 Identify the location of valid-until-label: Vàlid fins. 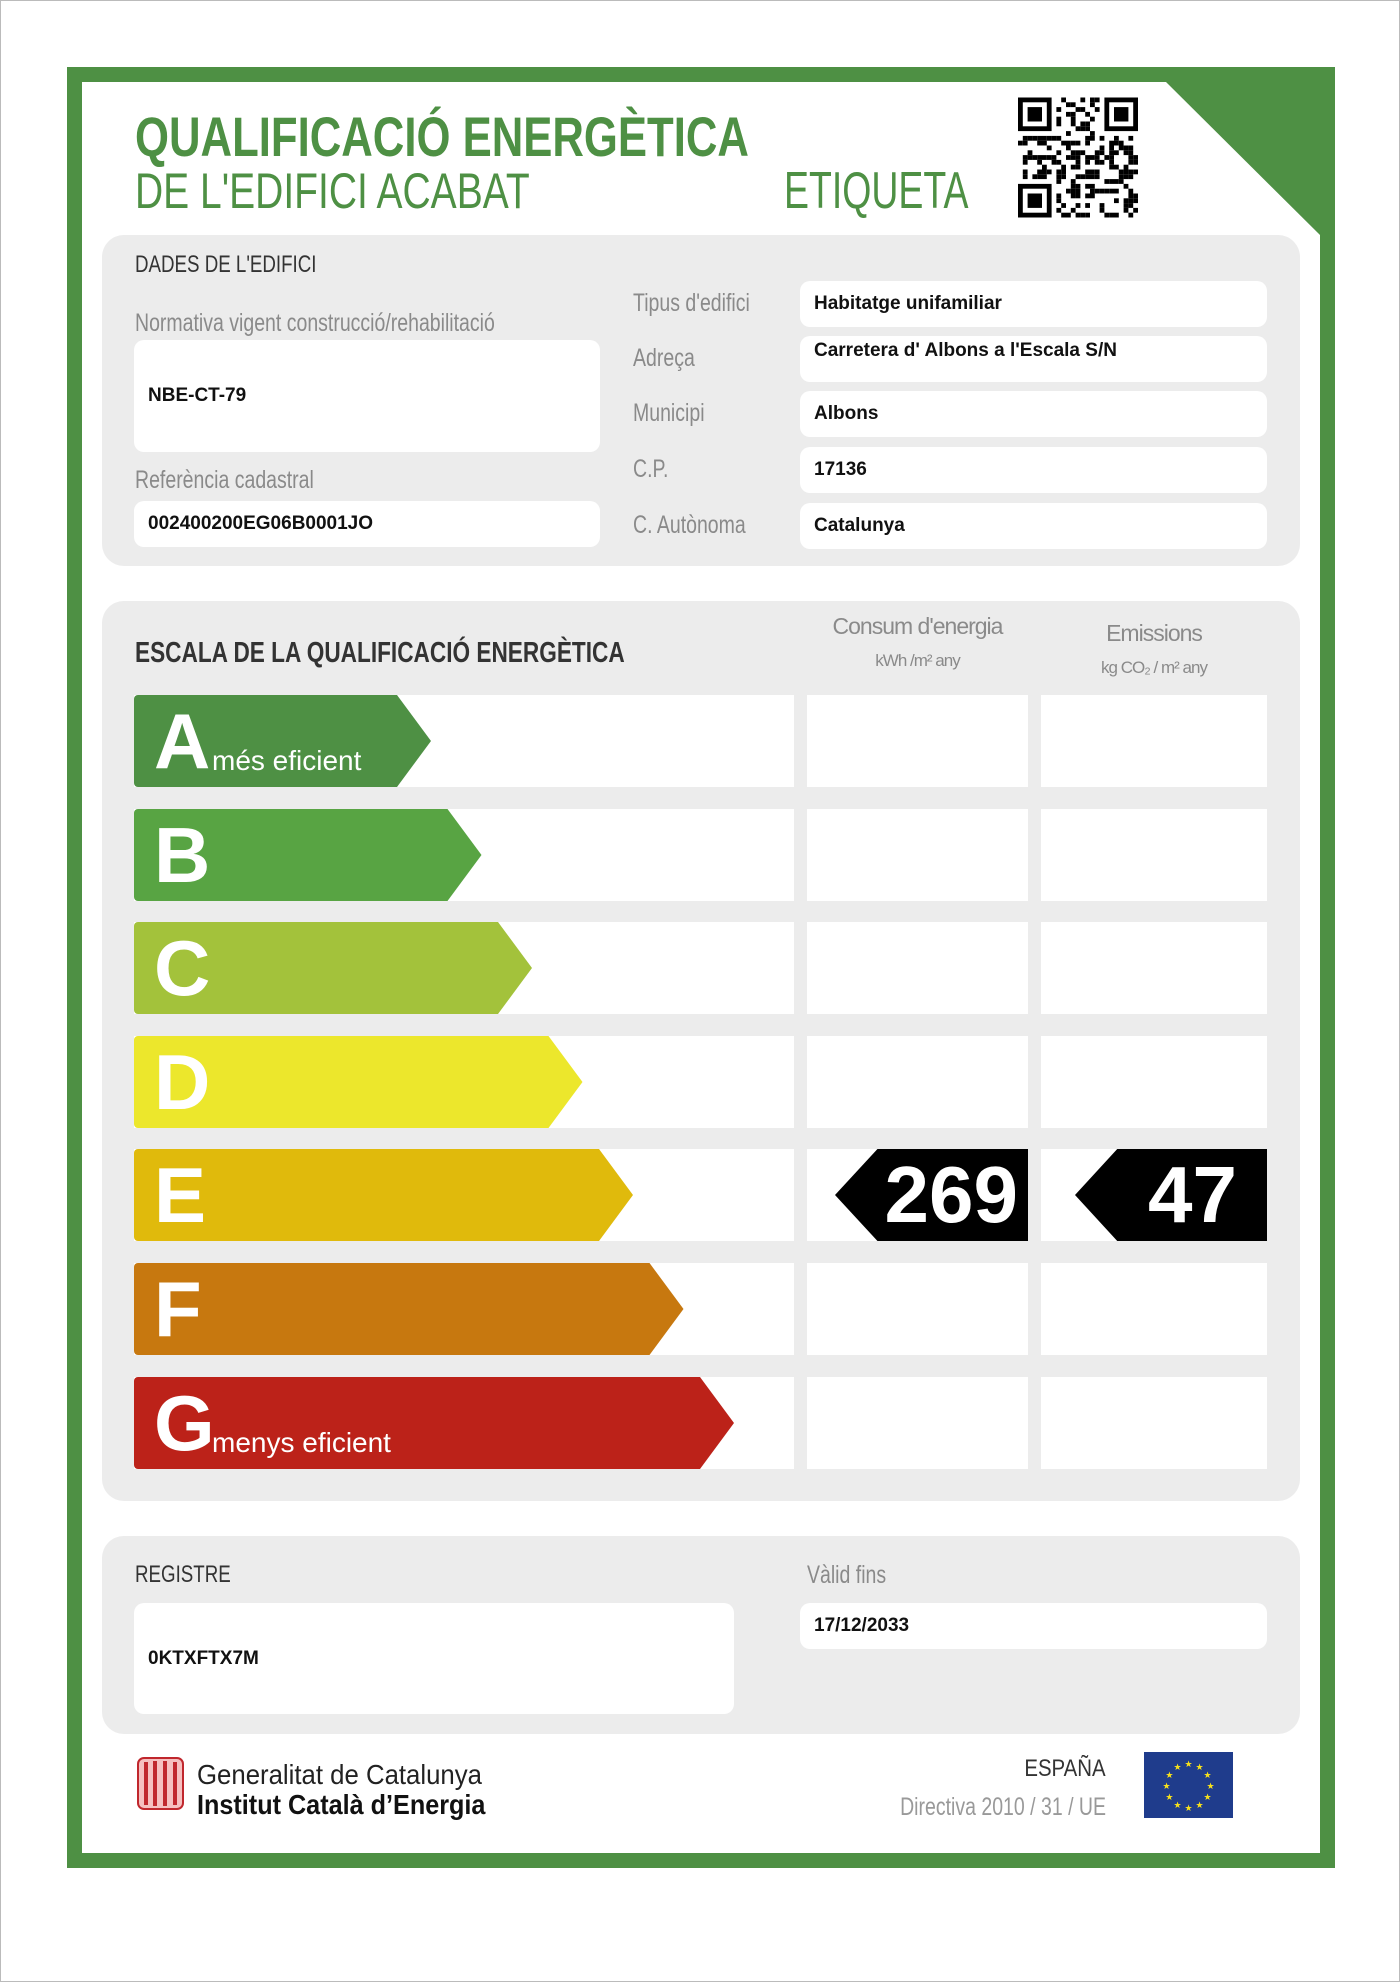
(847, 1575).